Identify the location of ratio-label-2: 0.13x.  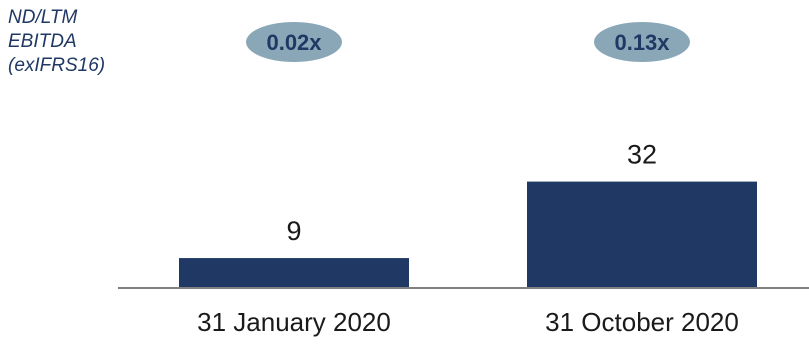
(642, 42).